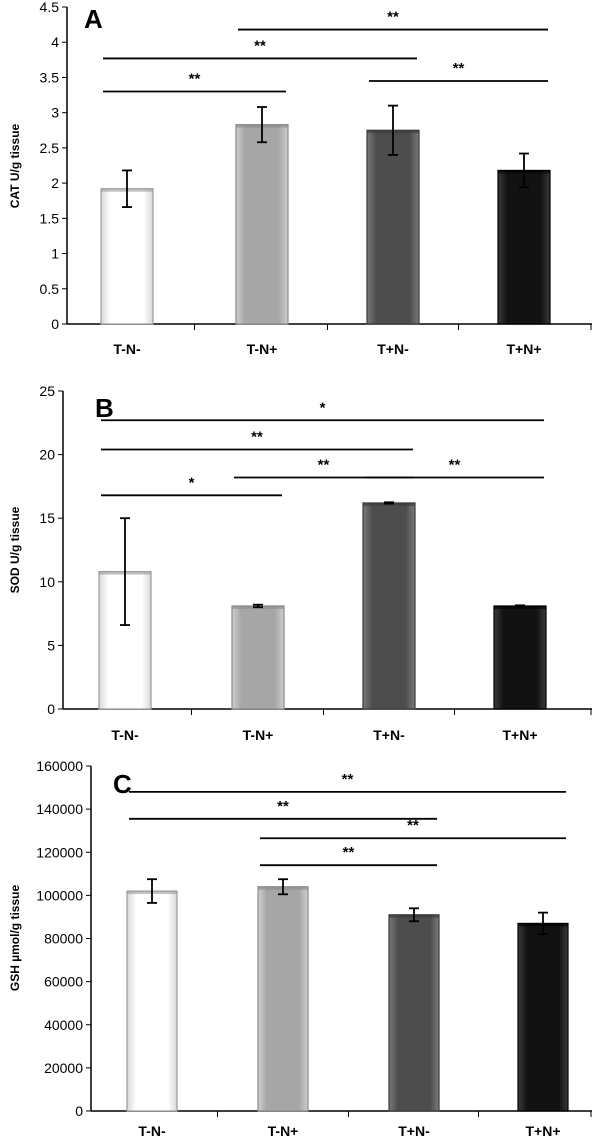  Describe the element at coordinates (50, 289) in the screenshot. I see `y-tick-label: 0.5` at that location.